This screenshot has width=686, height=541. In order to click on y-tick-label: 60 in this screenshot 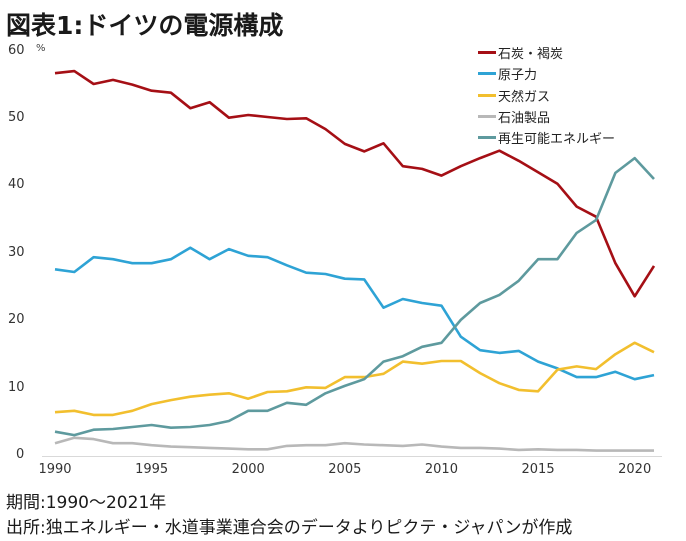, I will do `click(16, 50)`.